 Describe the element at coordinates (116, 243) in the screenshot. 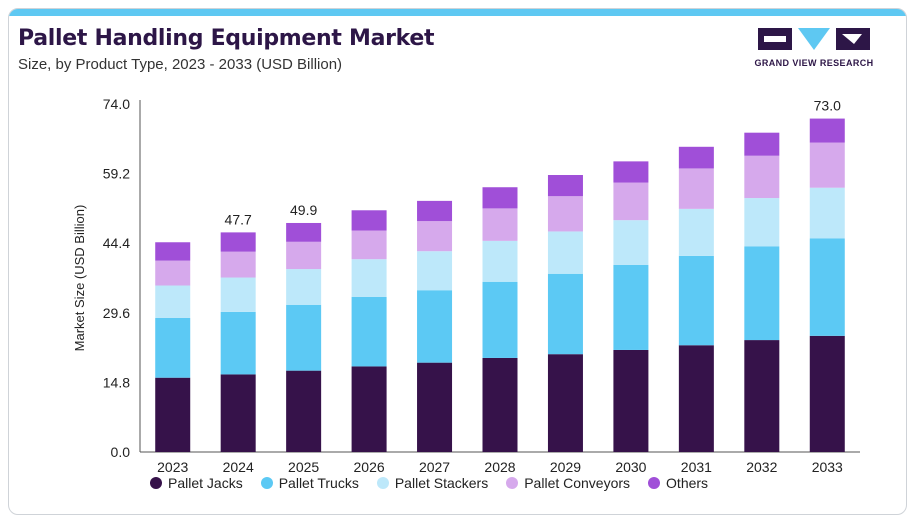

I see `y-tick-label: 44.4` at that location.